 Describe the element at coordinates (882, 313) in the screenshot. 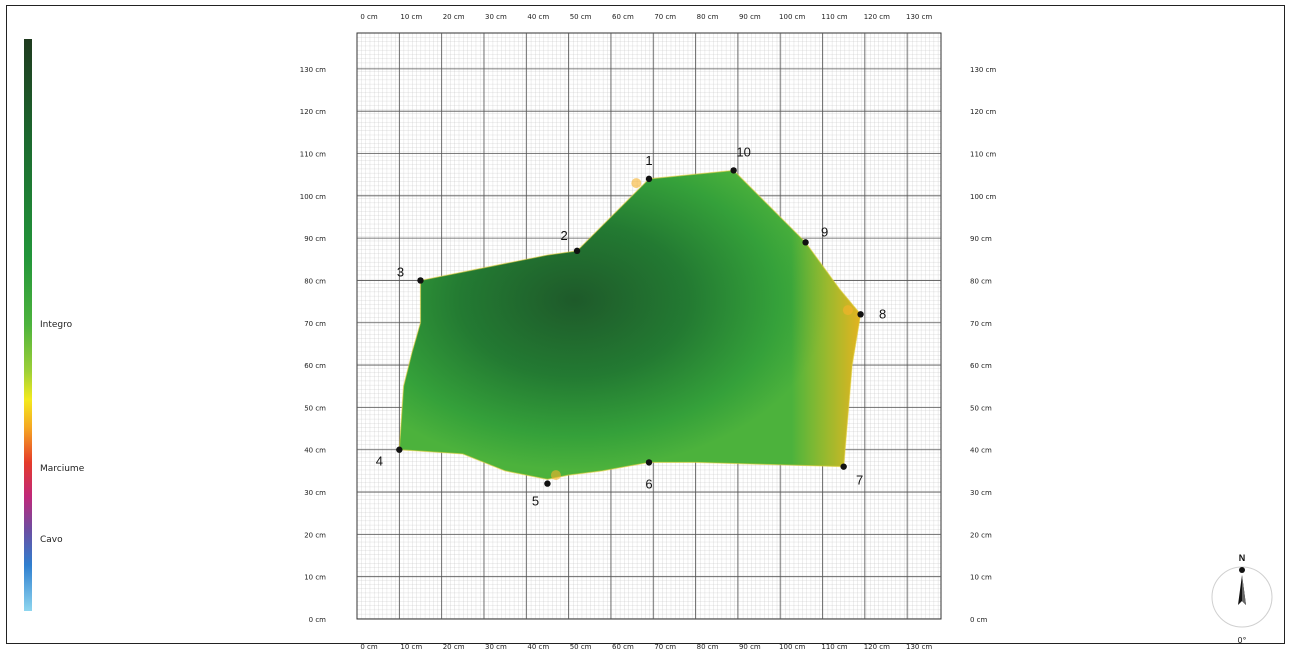

I see `point-label: 8` at that location.